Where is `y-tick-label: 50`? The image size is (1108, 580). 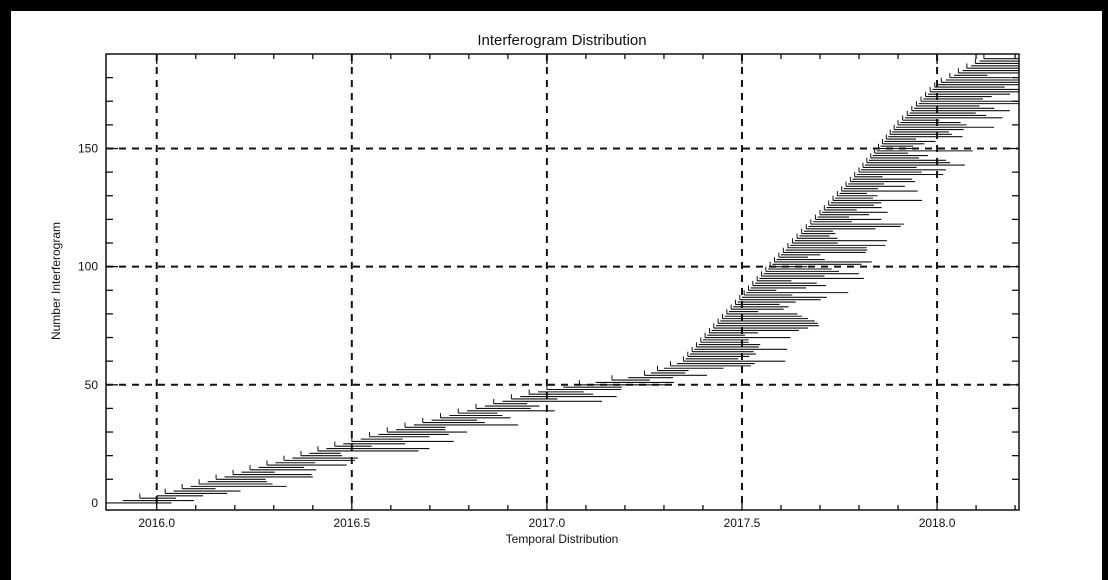 y-tick-label: 50 is located at coordinates (92, 385).